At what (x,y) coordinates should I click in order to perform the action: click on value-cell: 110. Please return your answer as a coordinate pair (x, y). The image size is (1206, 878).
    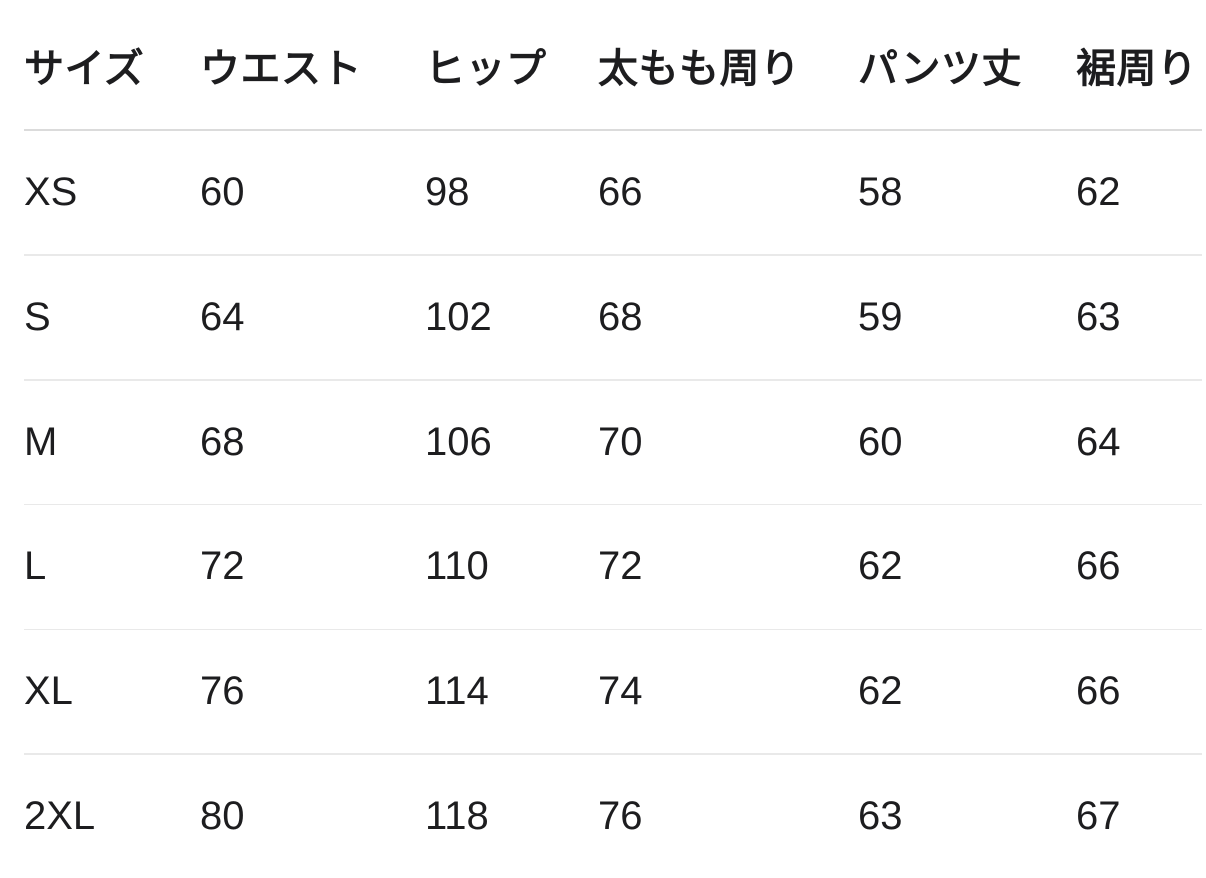
    Looking at the image, I should click on (457, 566).